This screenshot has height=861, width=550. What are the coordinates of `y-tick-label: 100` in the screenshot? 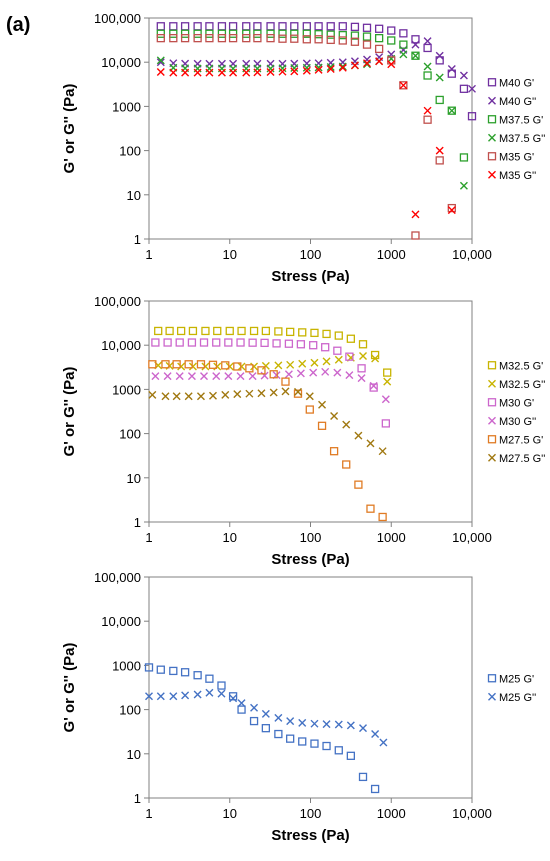 It's located at (130, 151).